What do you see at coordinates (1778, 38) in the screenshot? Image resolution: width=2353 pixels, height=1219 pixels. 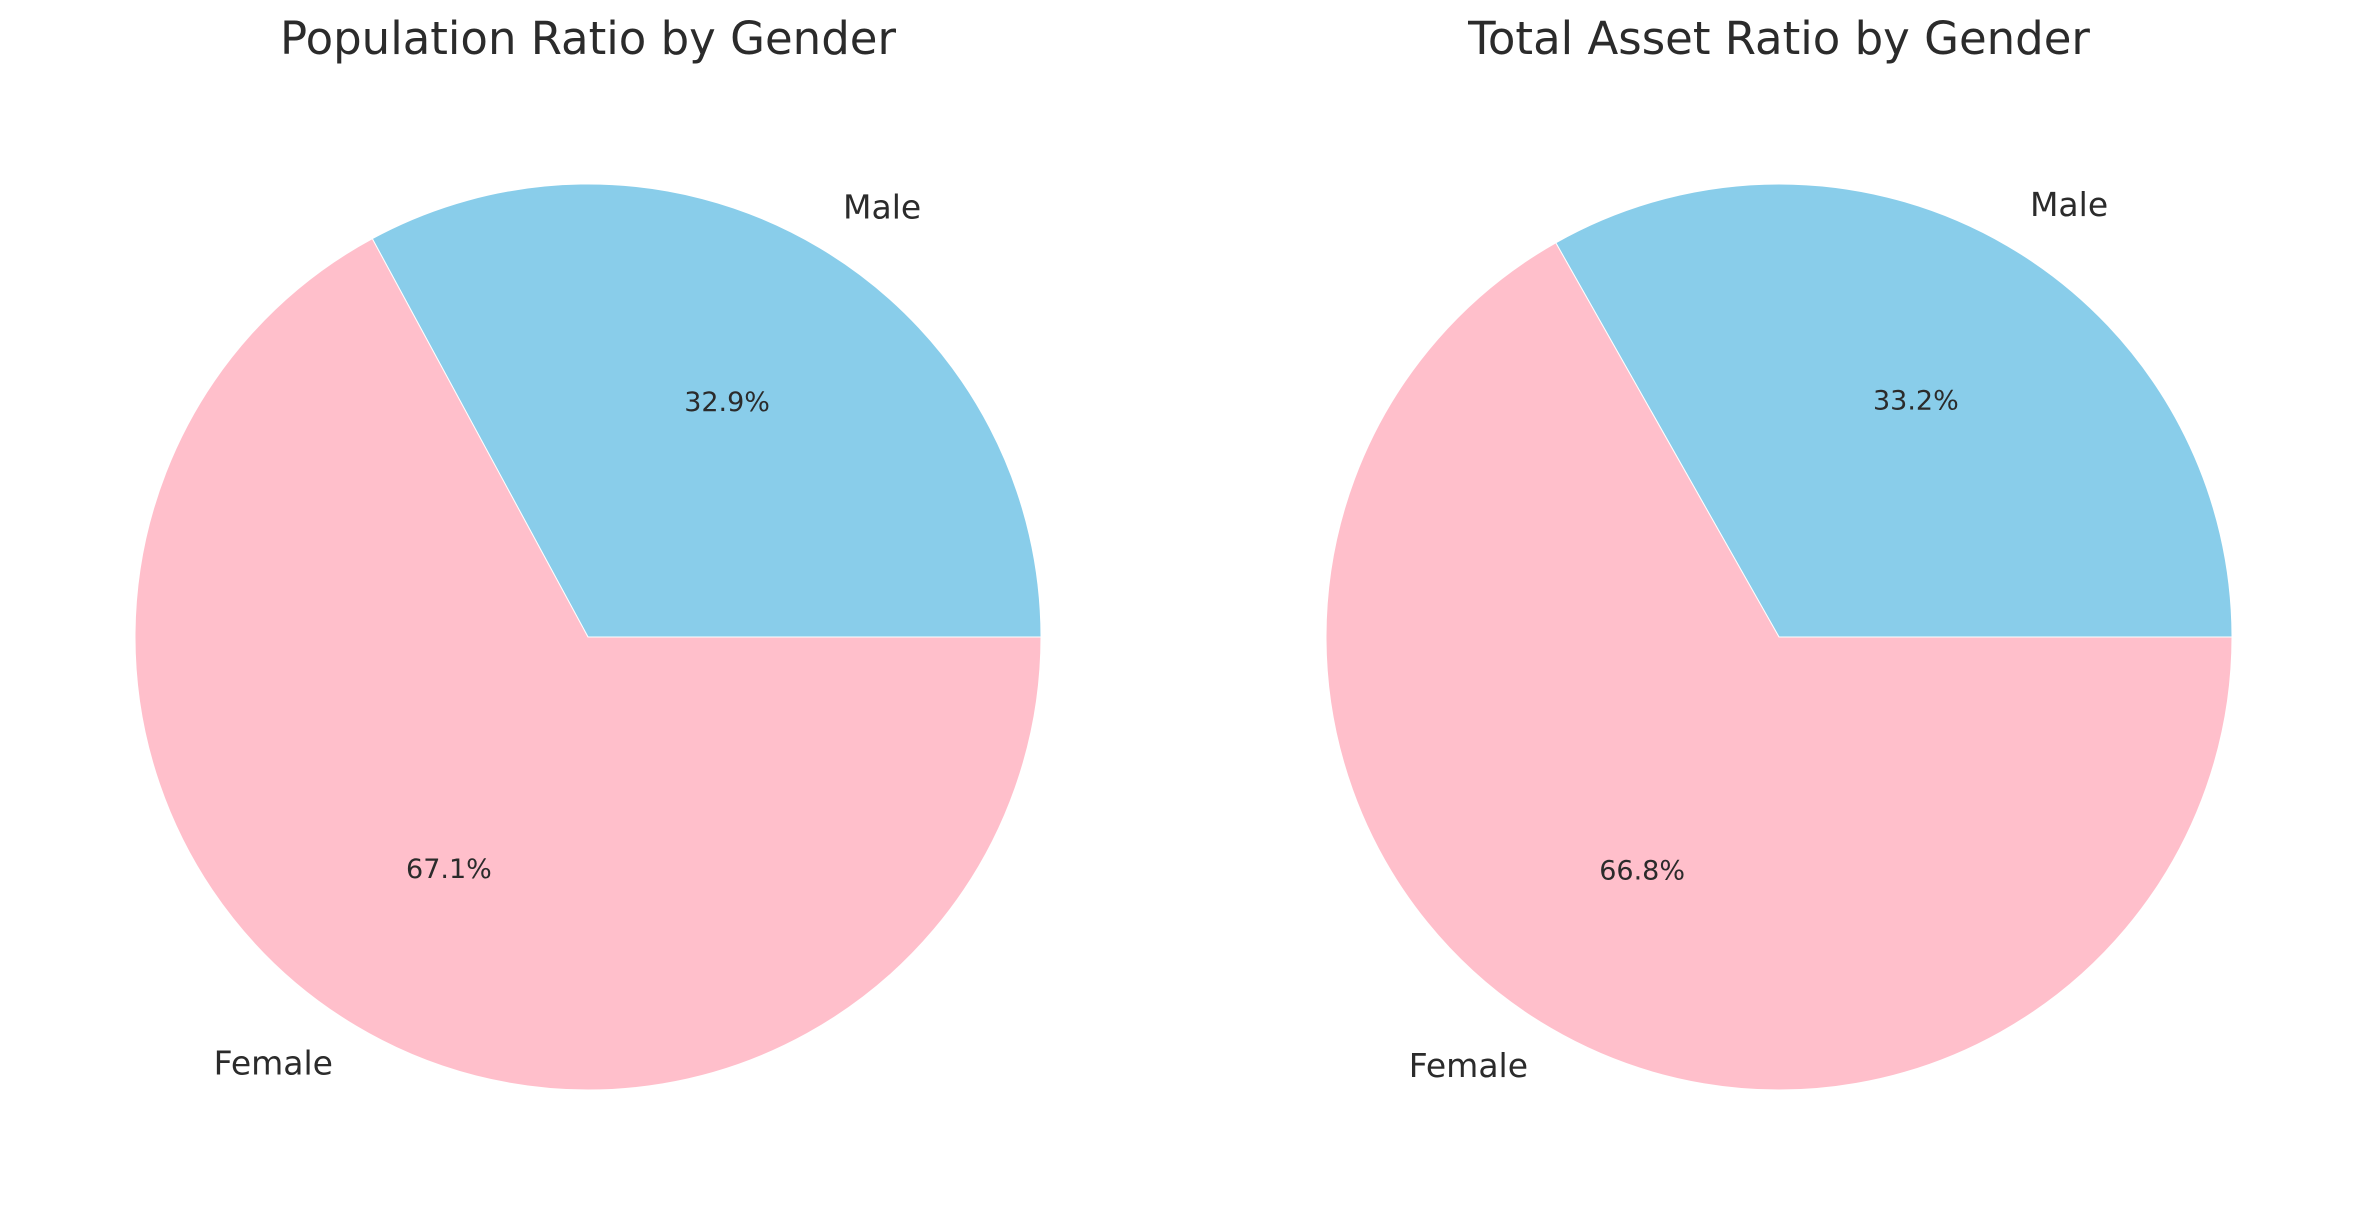 I see `chart-title: Total Asset Ratio by Gender` at bounding box center [1778, 38].